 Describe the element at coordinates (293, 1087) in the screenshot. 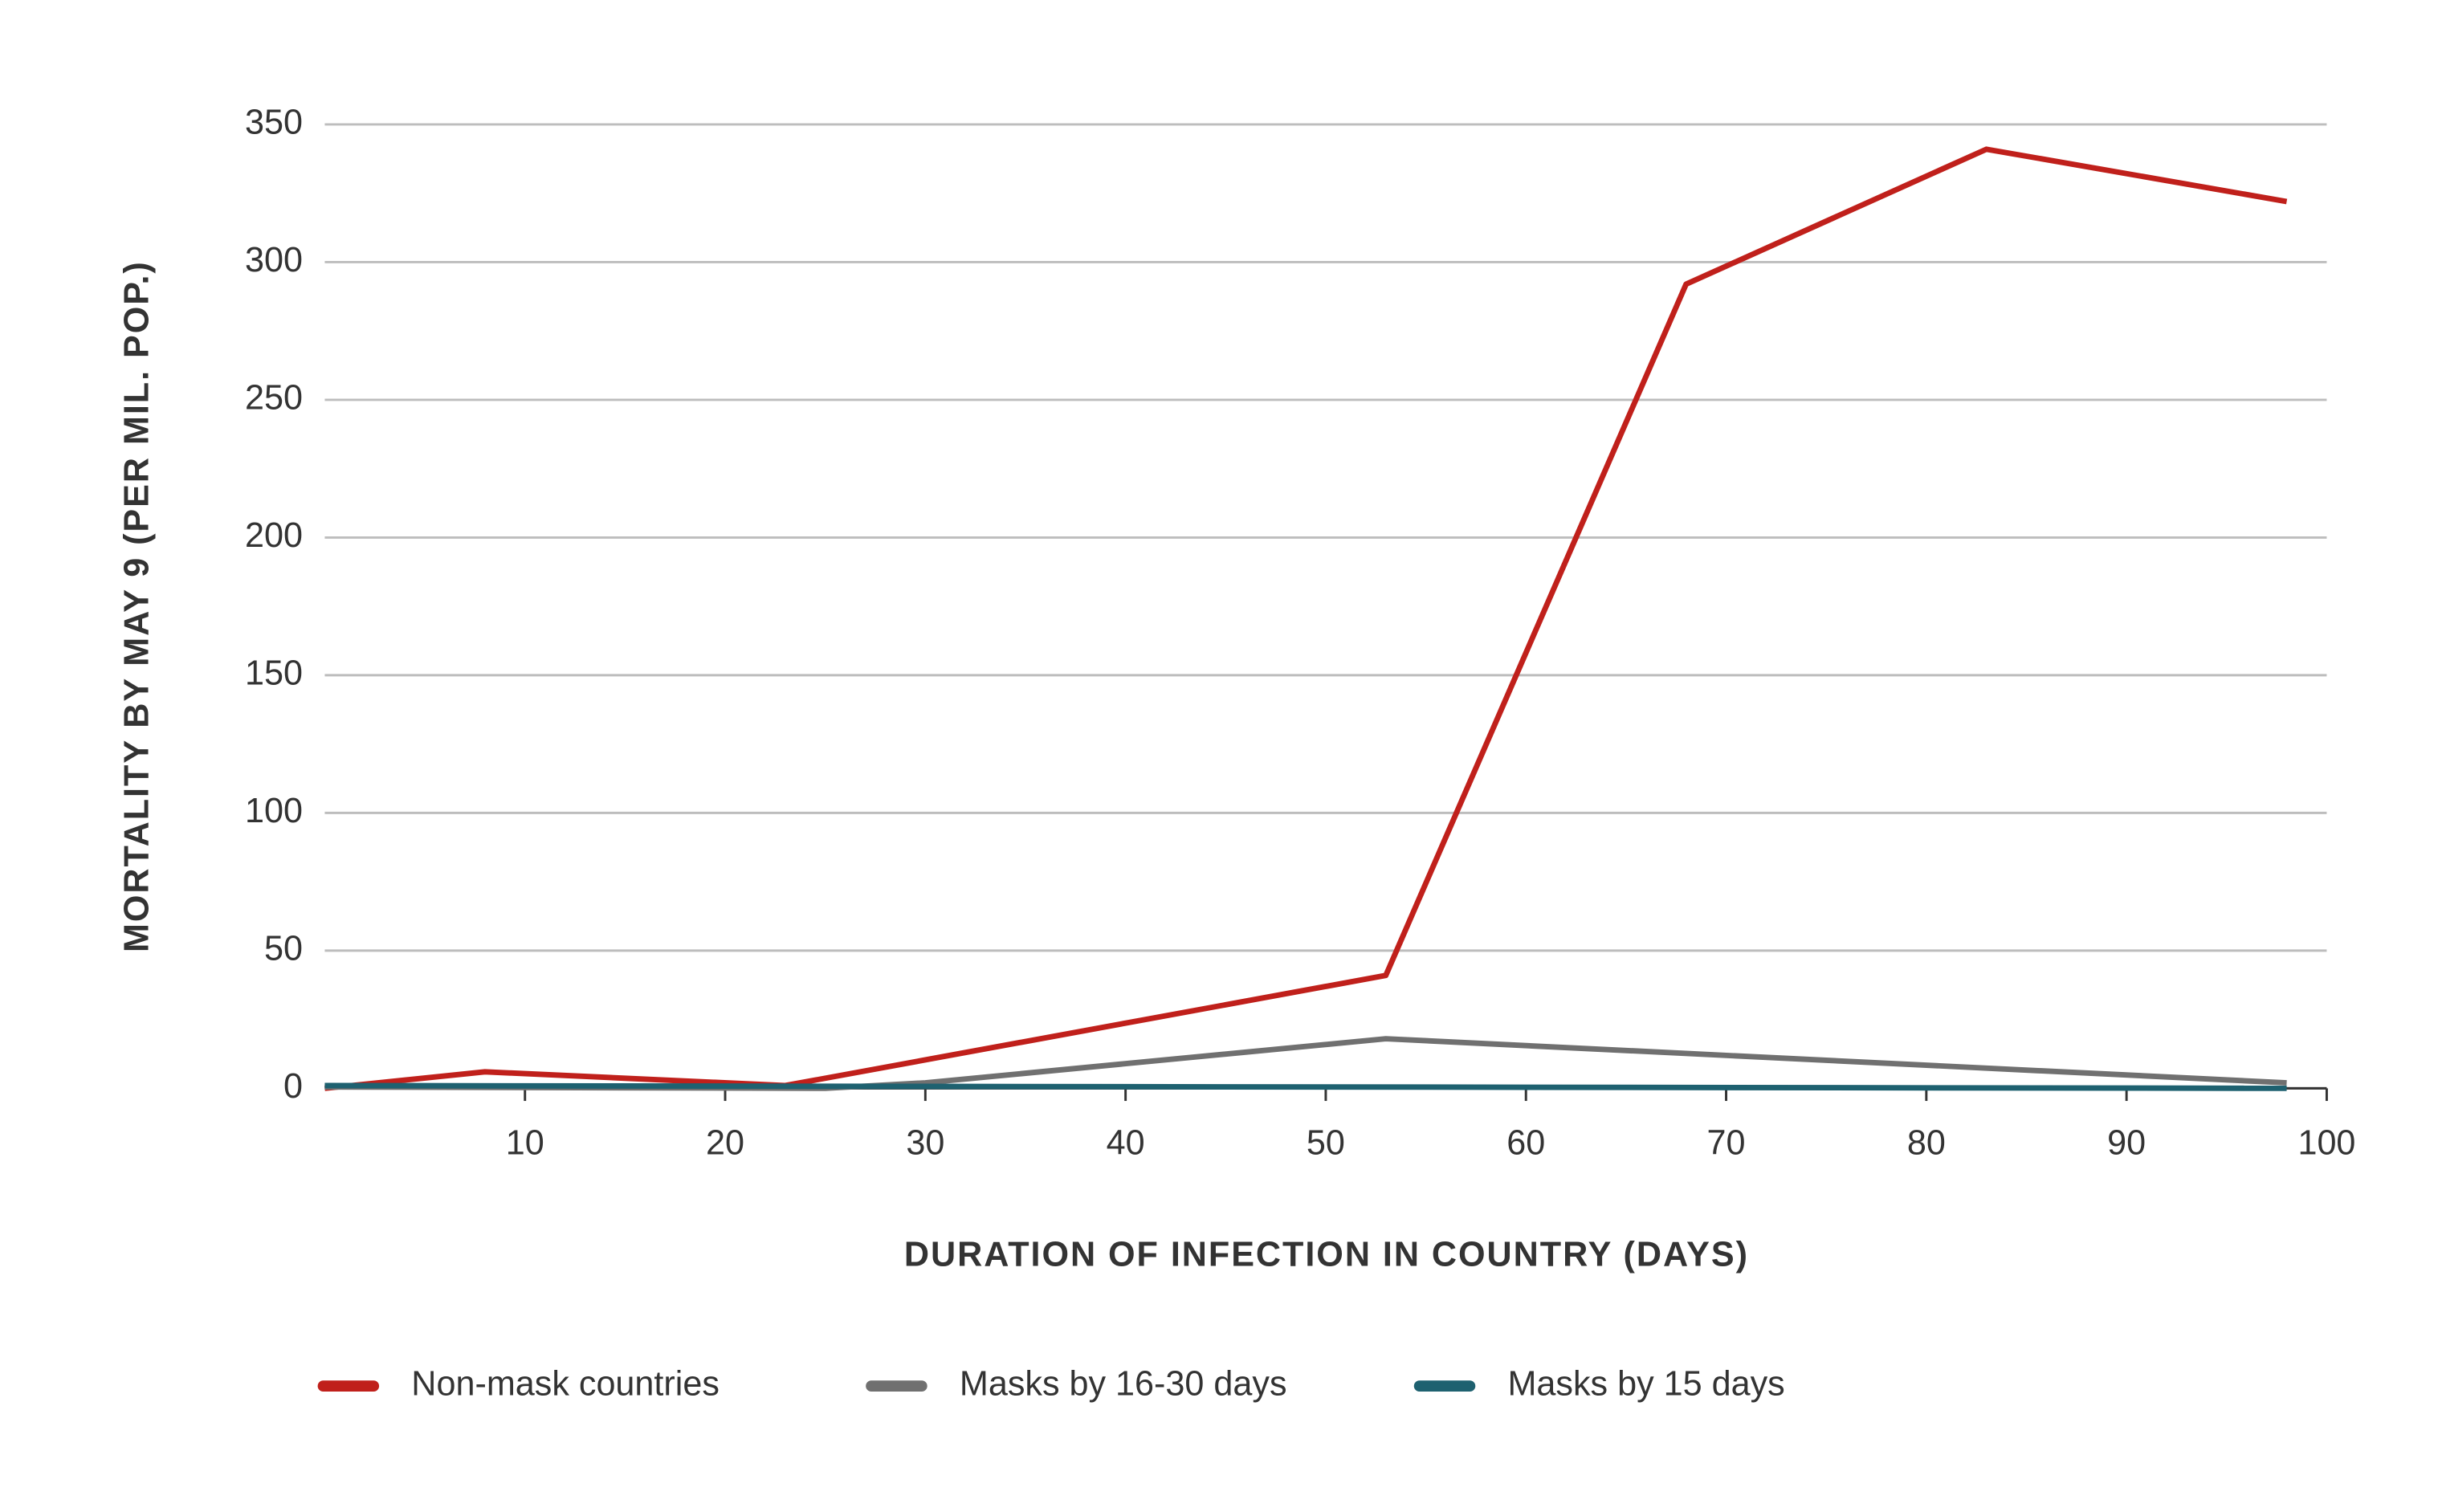

I see `y-tick-label: 0` at that location.